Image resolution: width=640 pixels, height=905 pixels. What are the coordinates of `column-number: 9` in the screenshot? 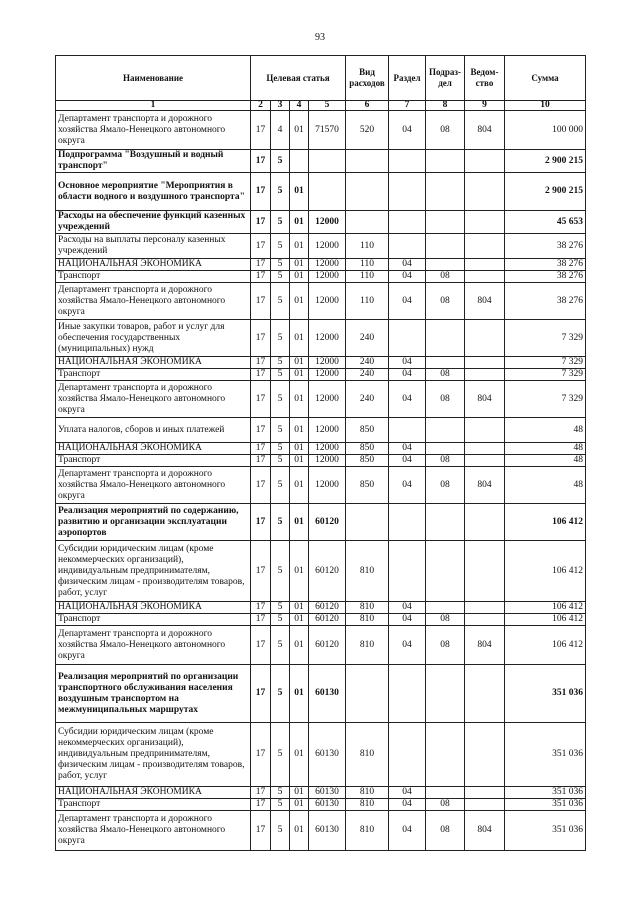 It's located at (484, 105).